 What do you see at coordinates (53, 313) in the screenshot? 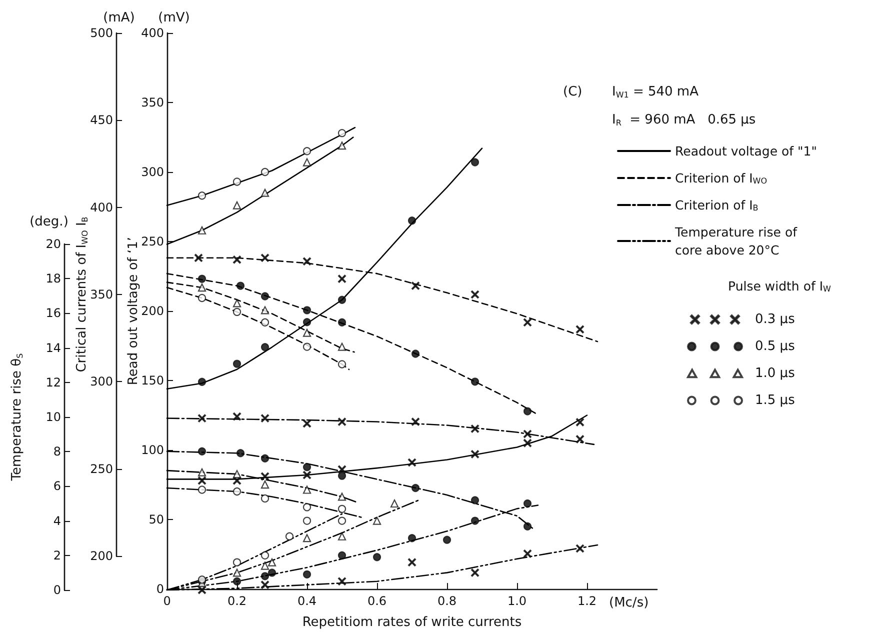
I see `y3-tick-label: 16` at bounding box center [53, 313].